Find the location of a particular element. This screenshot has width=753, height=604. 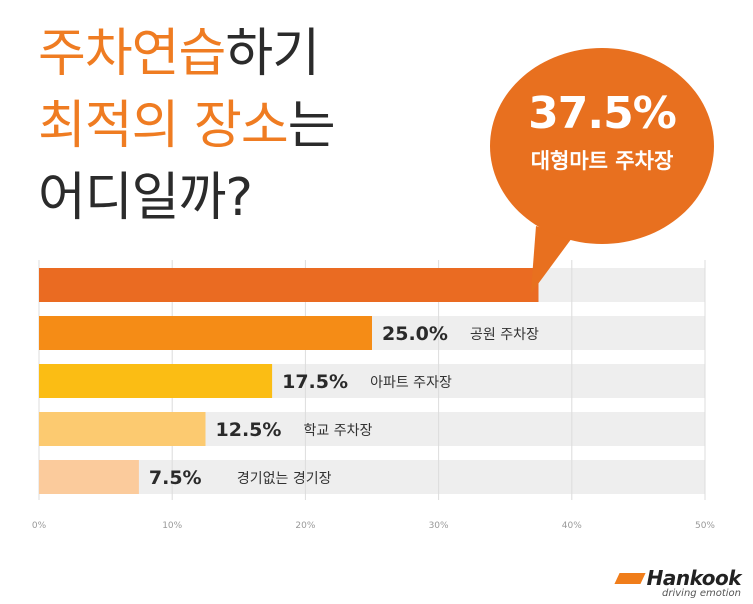

category-label: 학교 주차장 is located at coordinates (338, 431).